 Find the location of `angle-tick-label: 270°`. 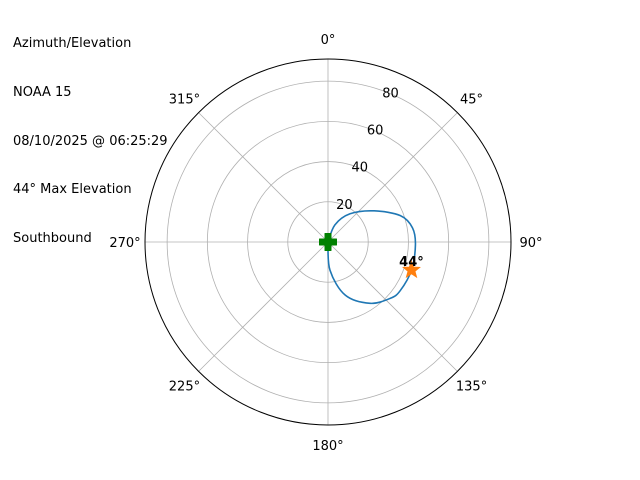

angle-tick-label: 270° is located at coordinates (124, 243).